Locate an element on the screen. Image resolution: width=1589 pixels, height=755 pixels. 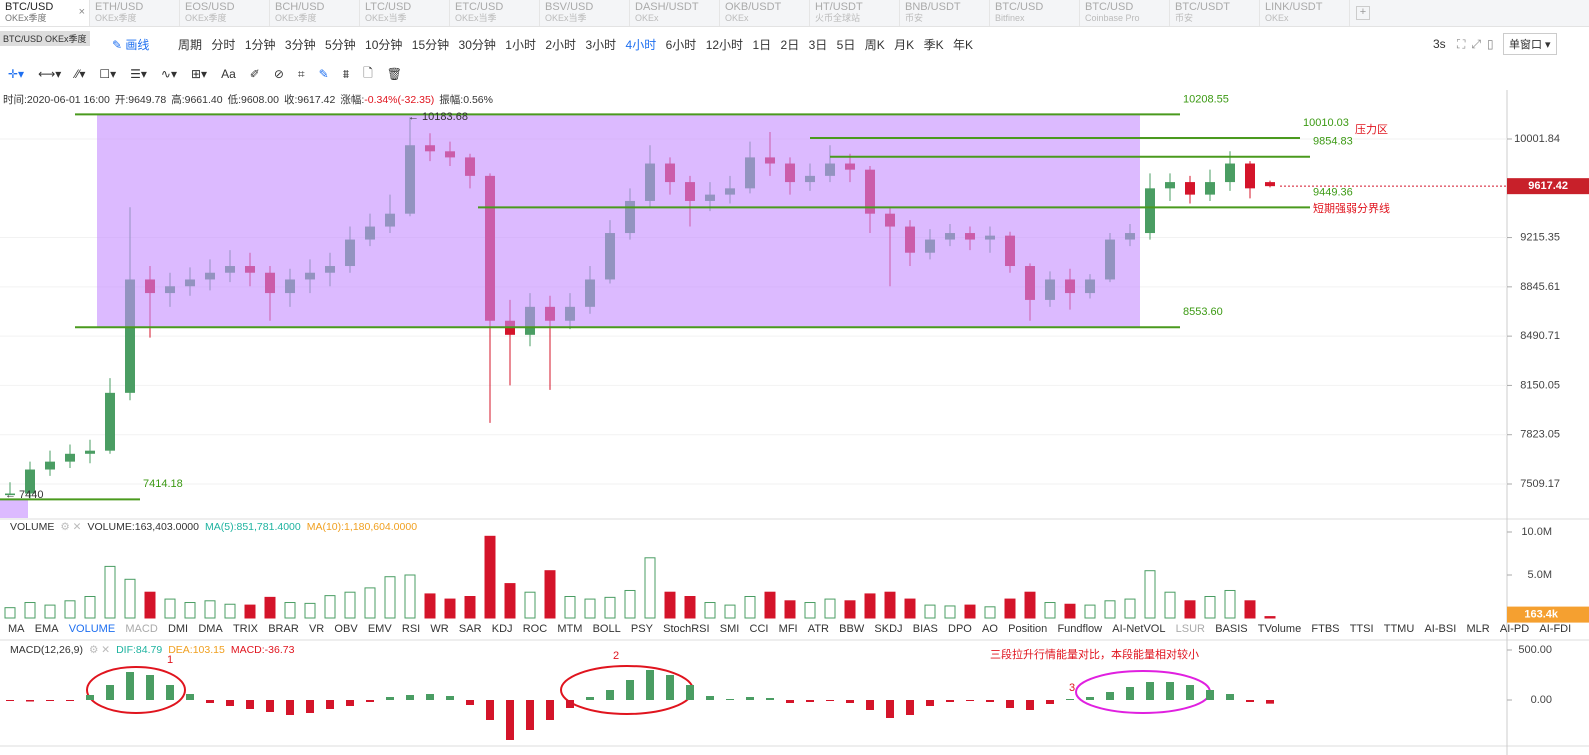
indicator-tab: MA is located at coordinates (16, 629).